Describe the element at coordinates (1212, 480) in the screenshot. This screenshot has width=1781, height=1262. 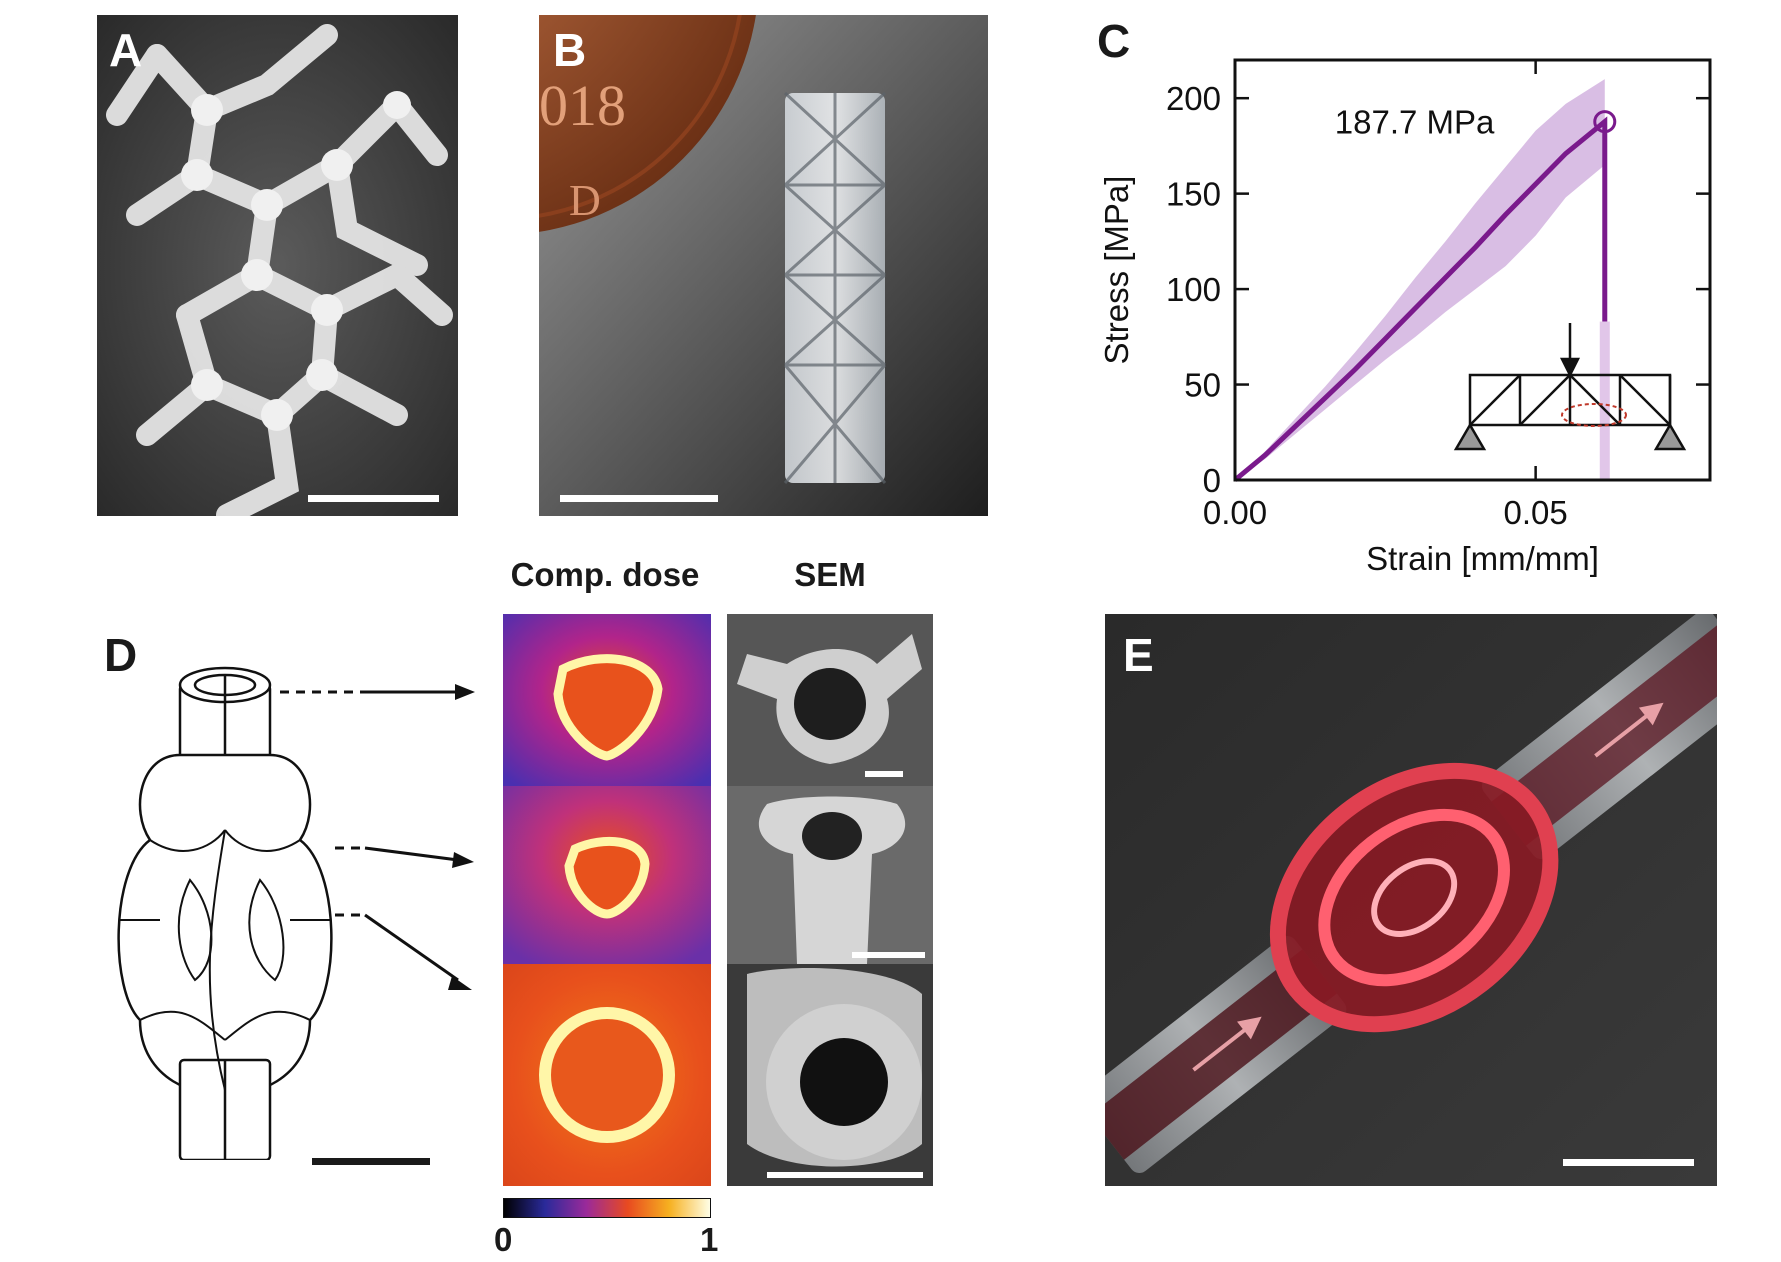
I see `y-tick-label: 0` at that location.